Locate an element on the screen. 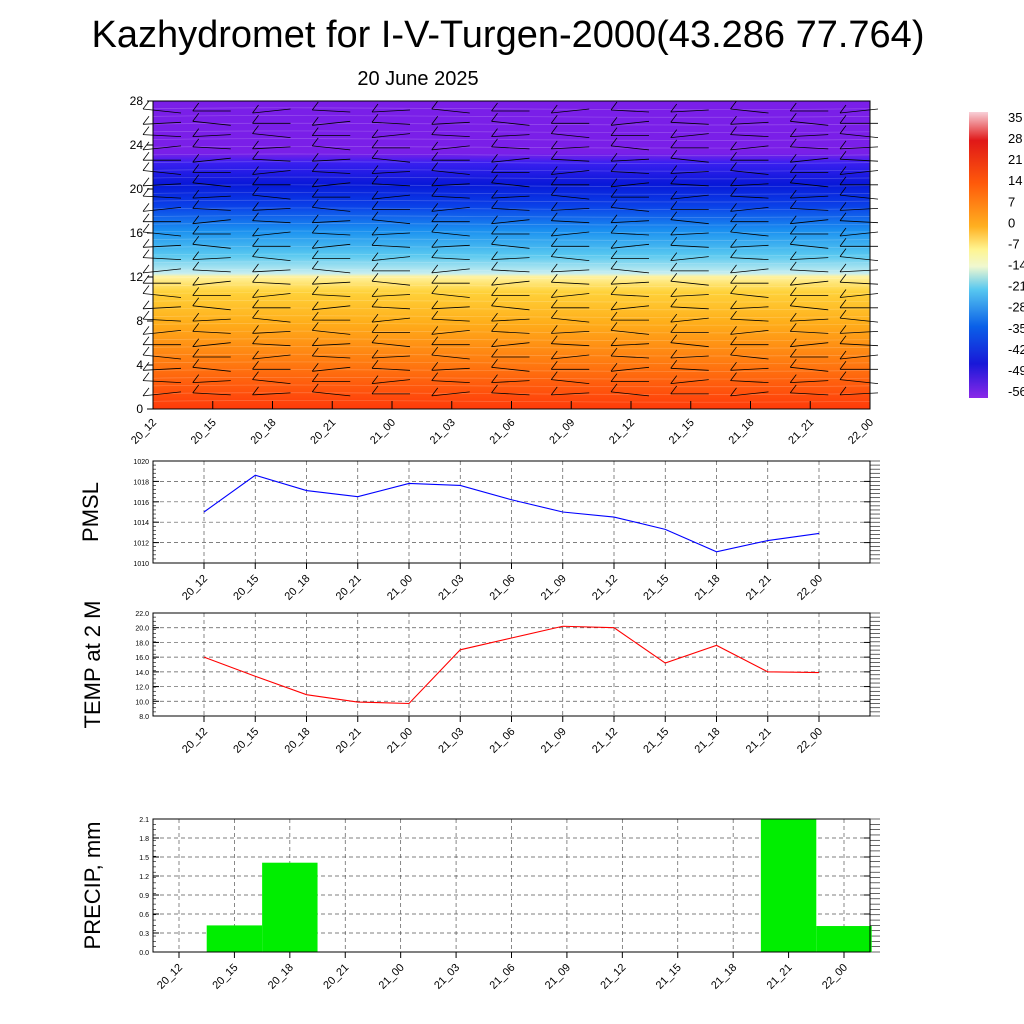  x-tick-label: 21_12 is located at coordinates (605, 588).